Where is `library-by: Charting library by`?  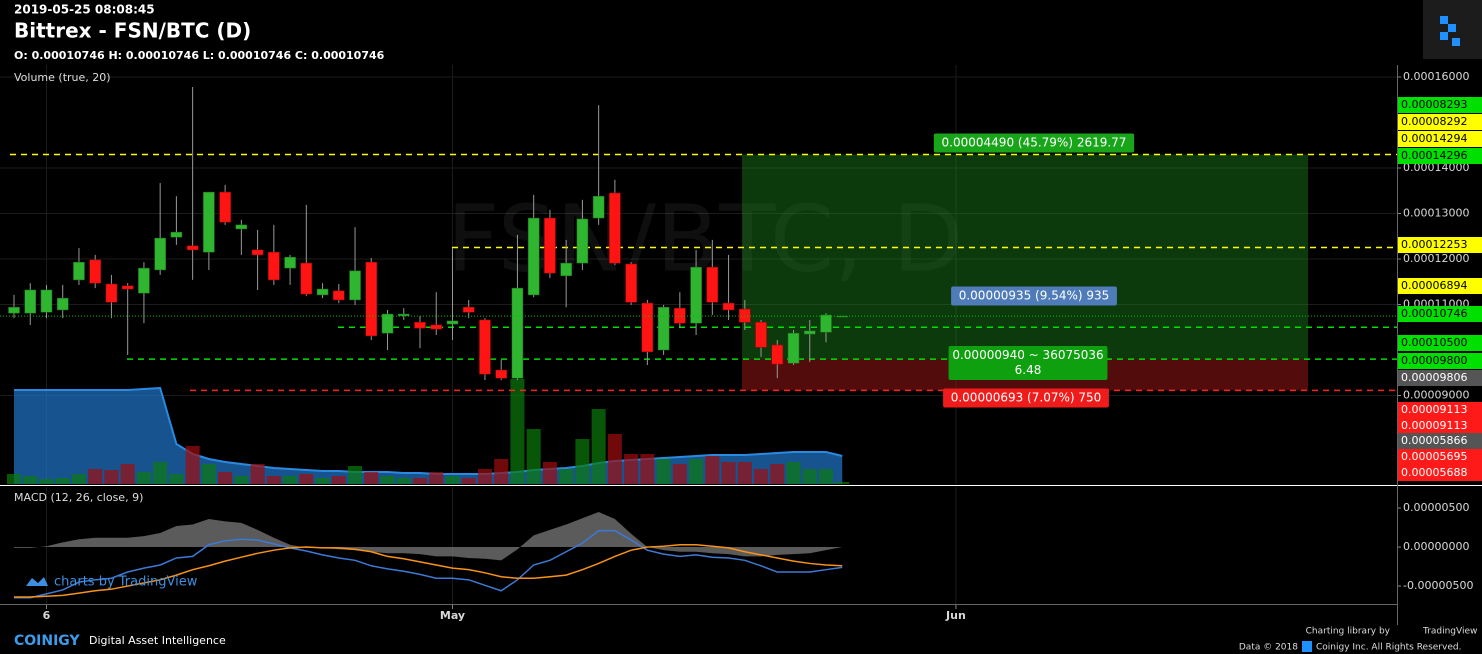 library-by: Charting library by is located at coordinates (1348, 632).